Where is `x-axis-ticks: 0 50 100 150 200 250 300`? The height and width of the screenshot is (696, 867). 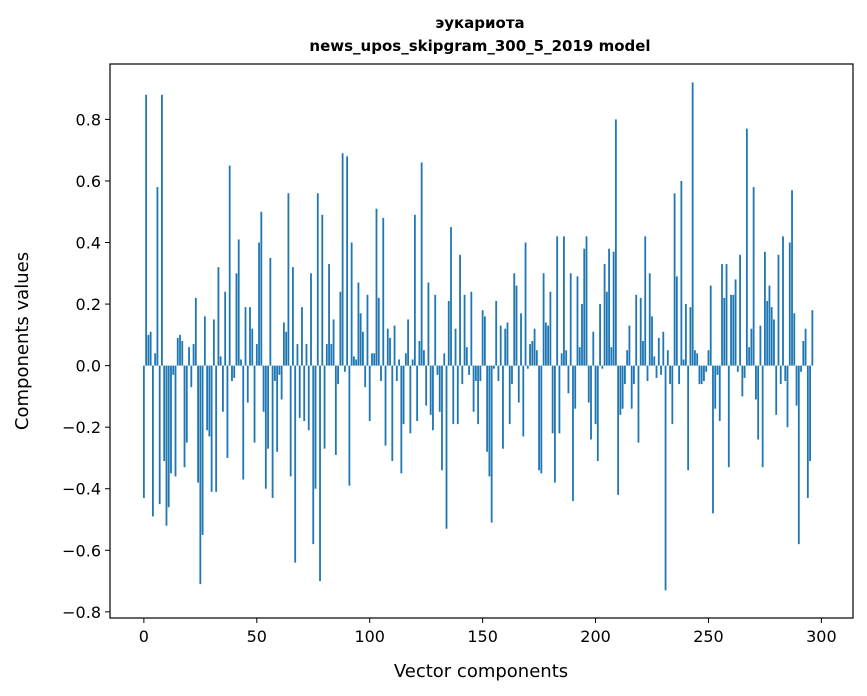 x-axis-ticks: 0 50 100 150 200 250 300 is located at coordinates (488, 632).